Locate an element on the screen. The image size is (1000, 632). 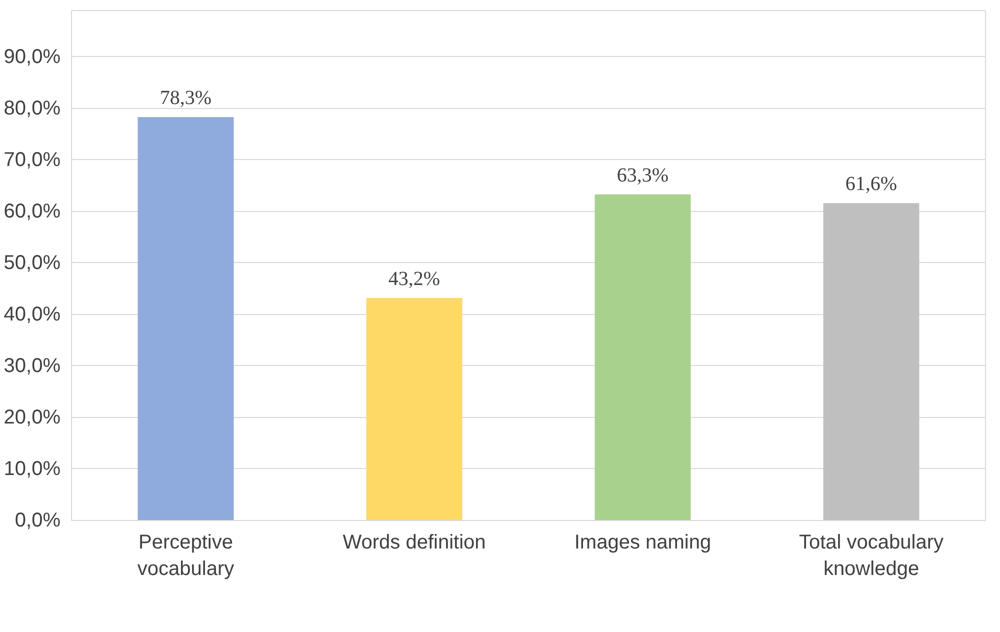
y-tick-label: 10,0% is located at coordinates (32, 469).